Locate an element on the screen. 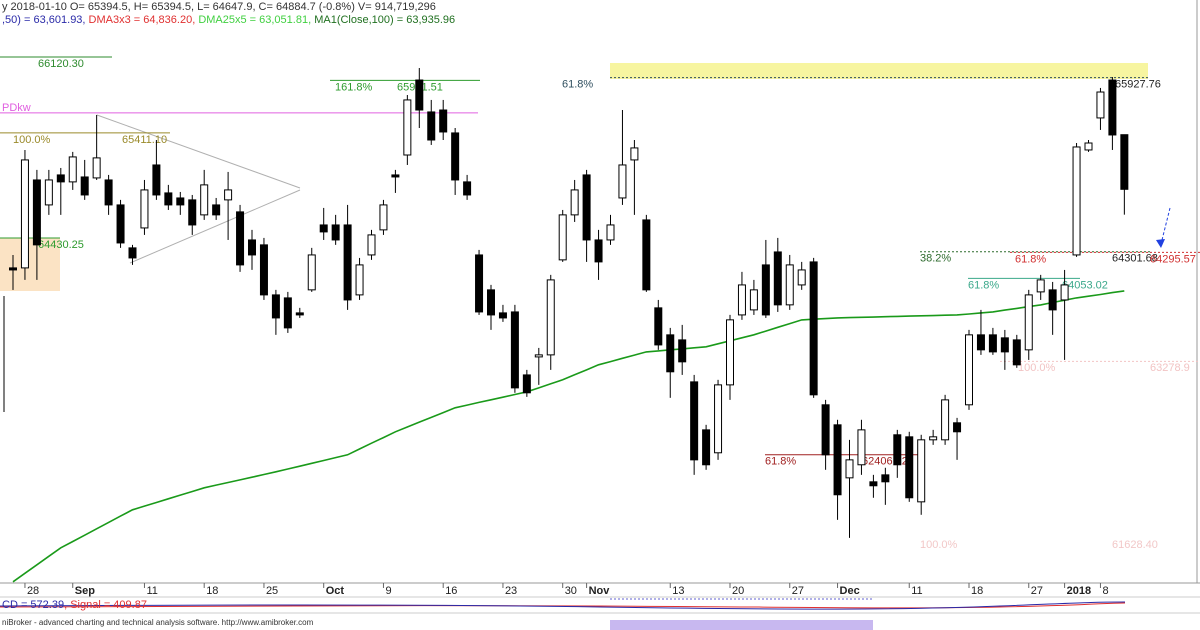 This screenshot has width=1200, height=630. scroll-thumb is located at coordinates (741, 625).